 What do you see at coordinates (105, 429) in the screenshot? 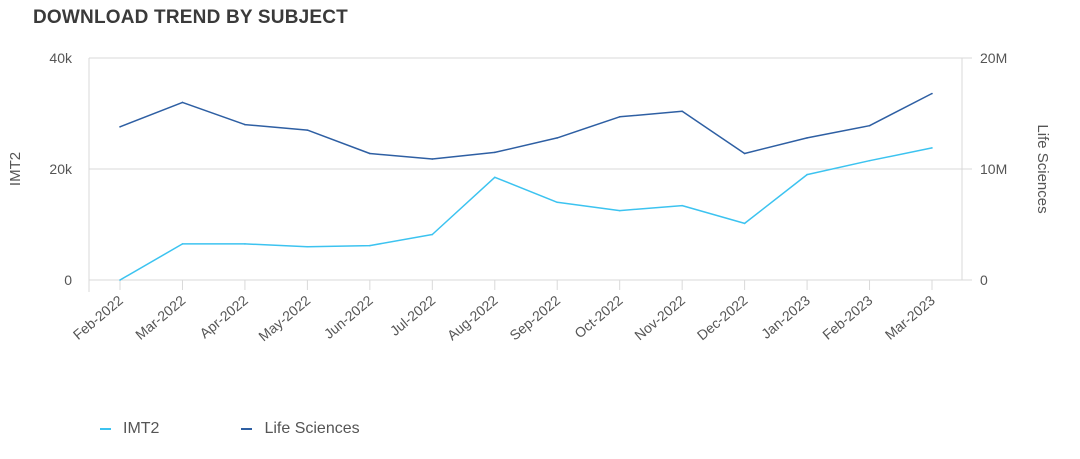
I see `legend-swatch-imt2` at bounding box center [105, 429].